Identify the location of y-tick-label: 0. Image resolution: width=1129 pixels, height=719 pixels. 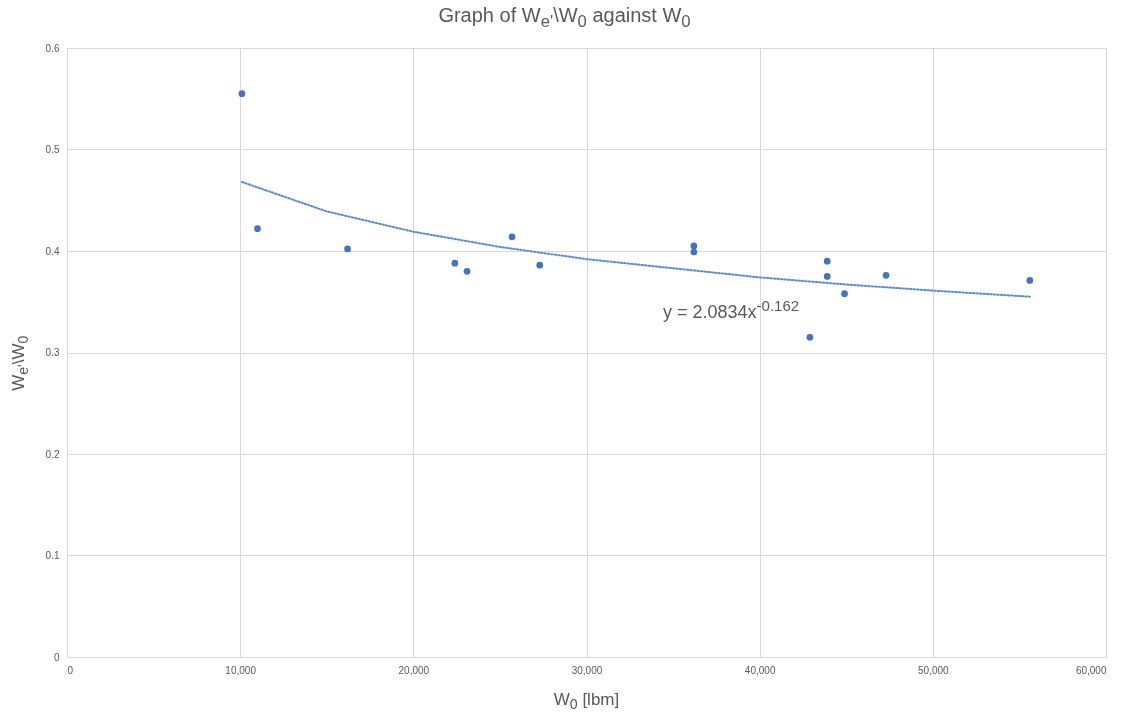
(56, 657).